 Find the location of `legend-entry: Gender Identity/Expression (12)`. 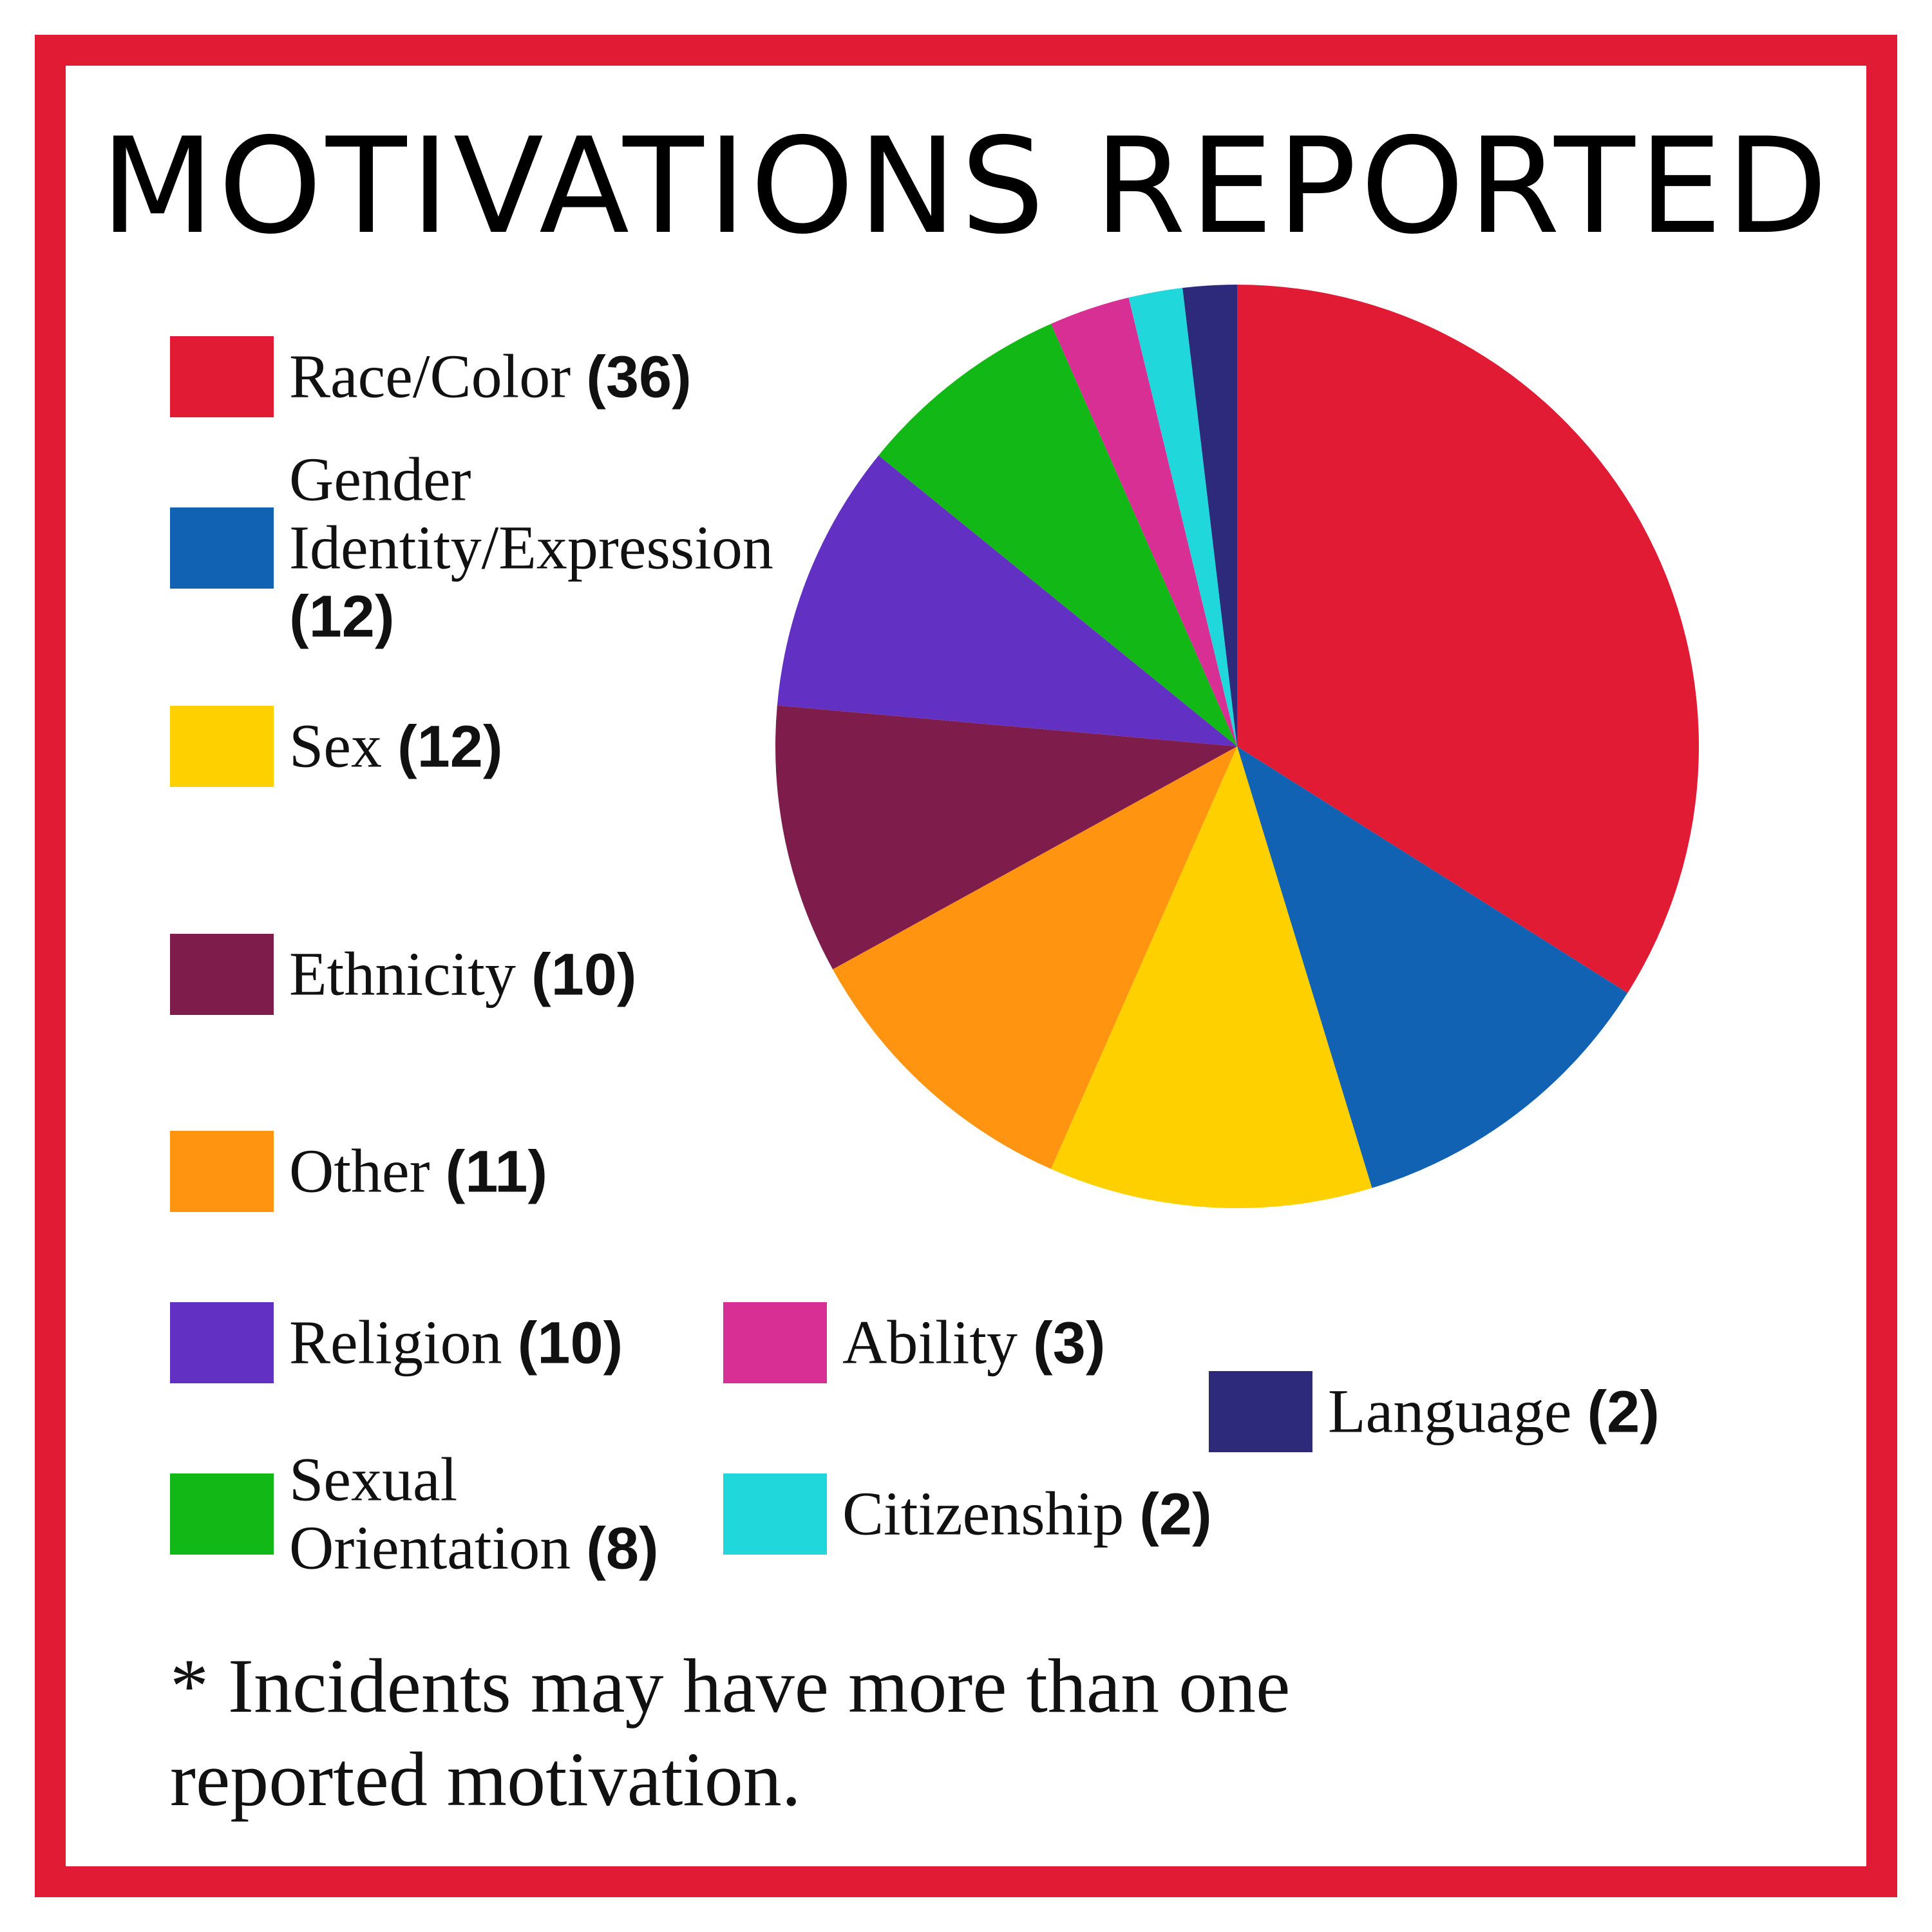

legend-entry: Gender Identity/Expression (12) is located at coordinates (543, 547).